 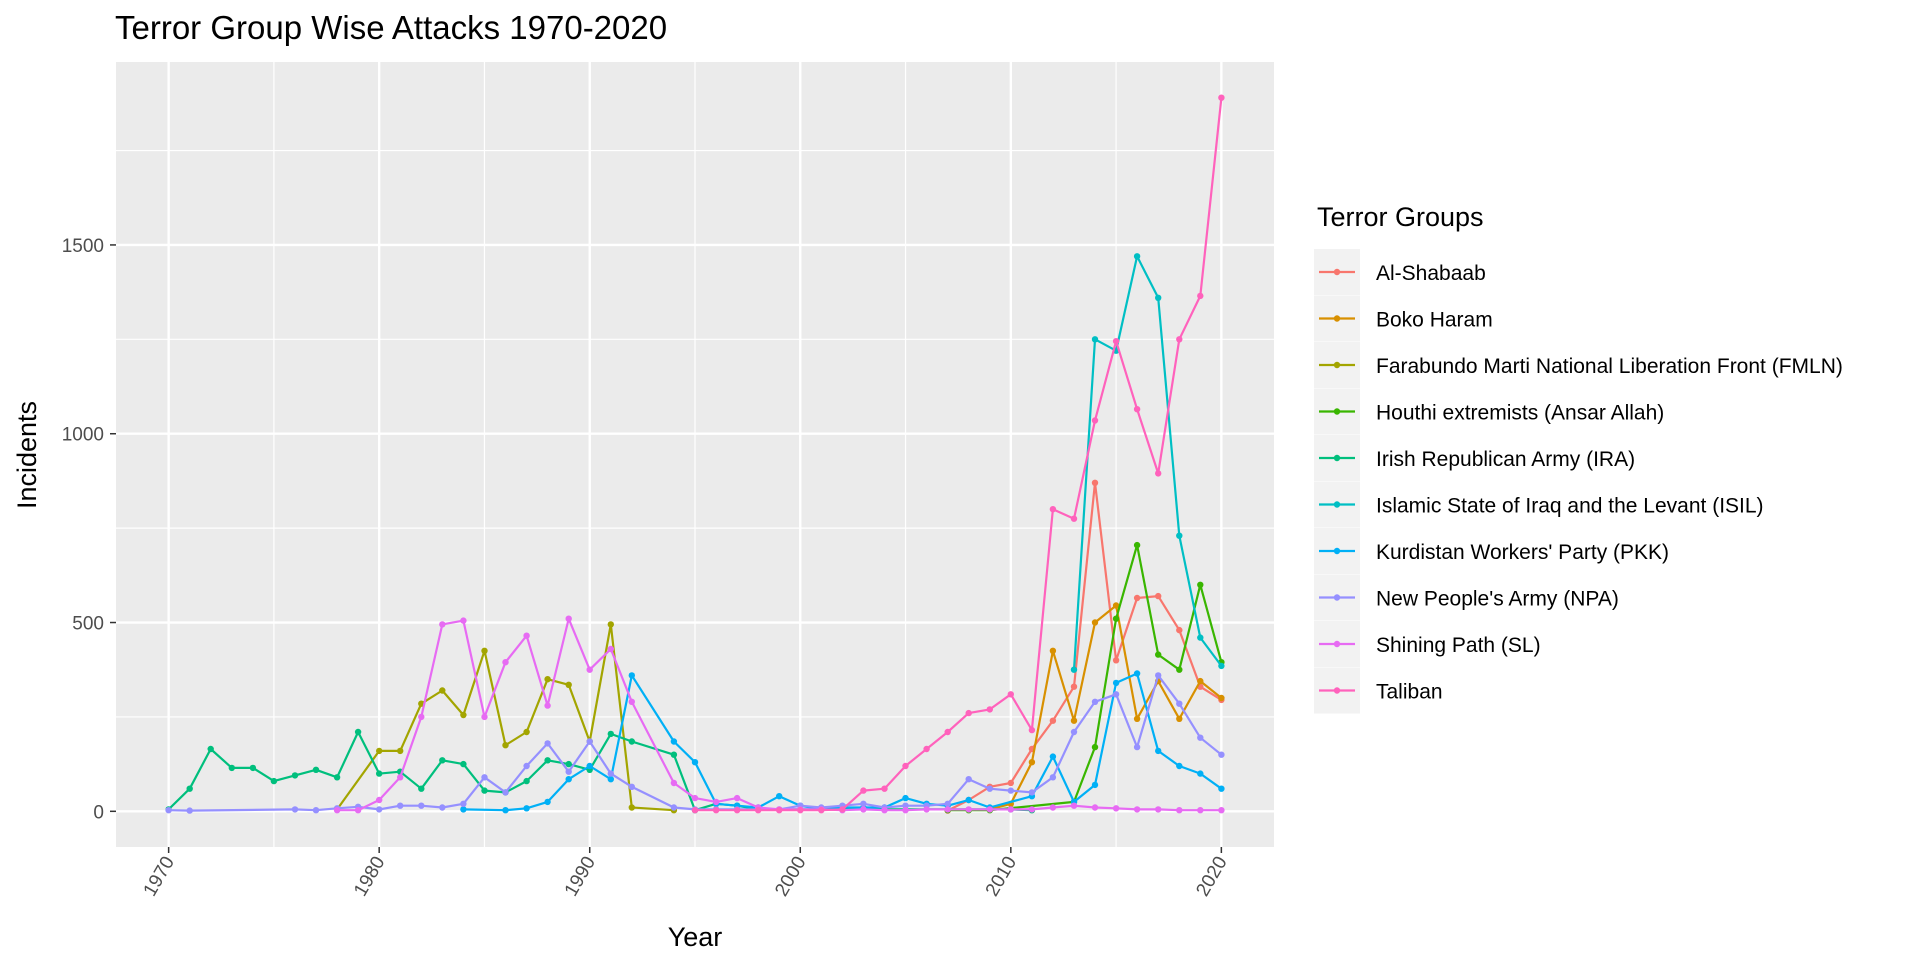 I want to click on legend-item-new-people-s-army-npa: New People's Army (NPA), so click(x=1466, y=597).